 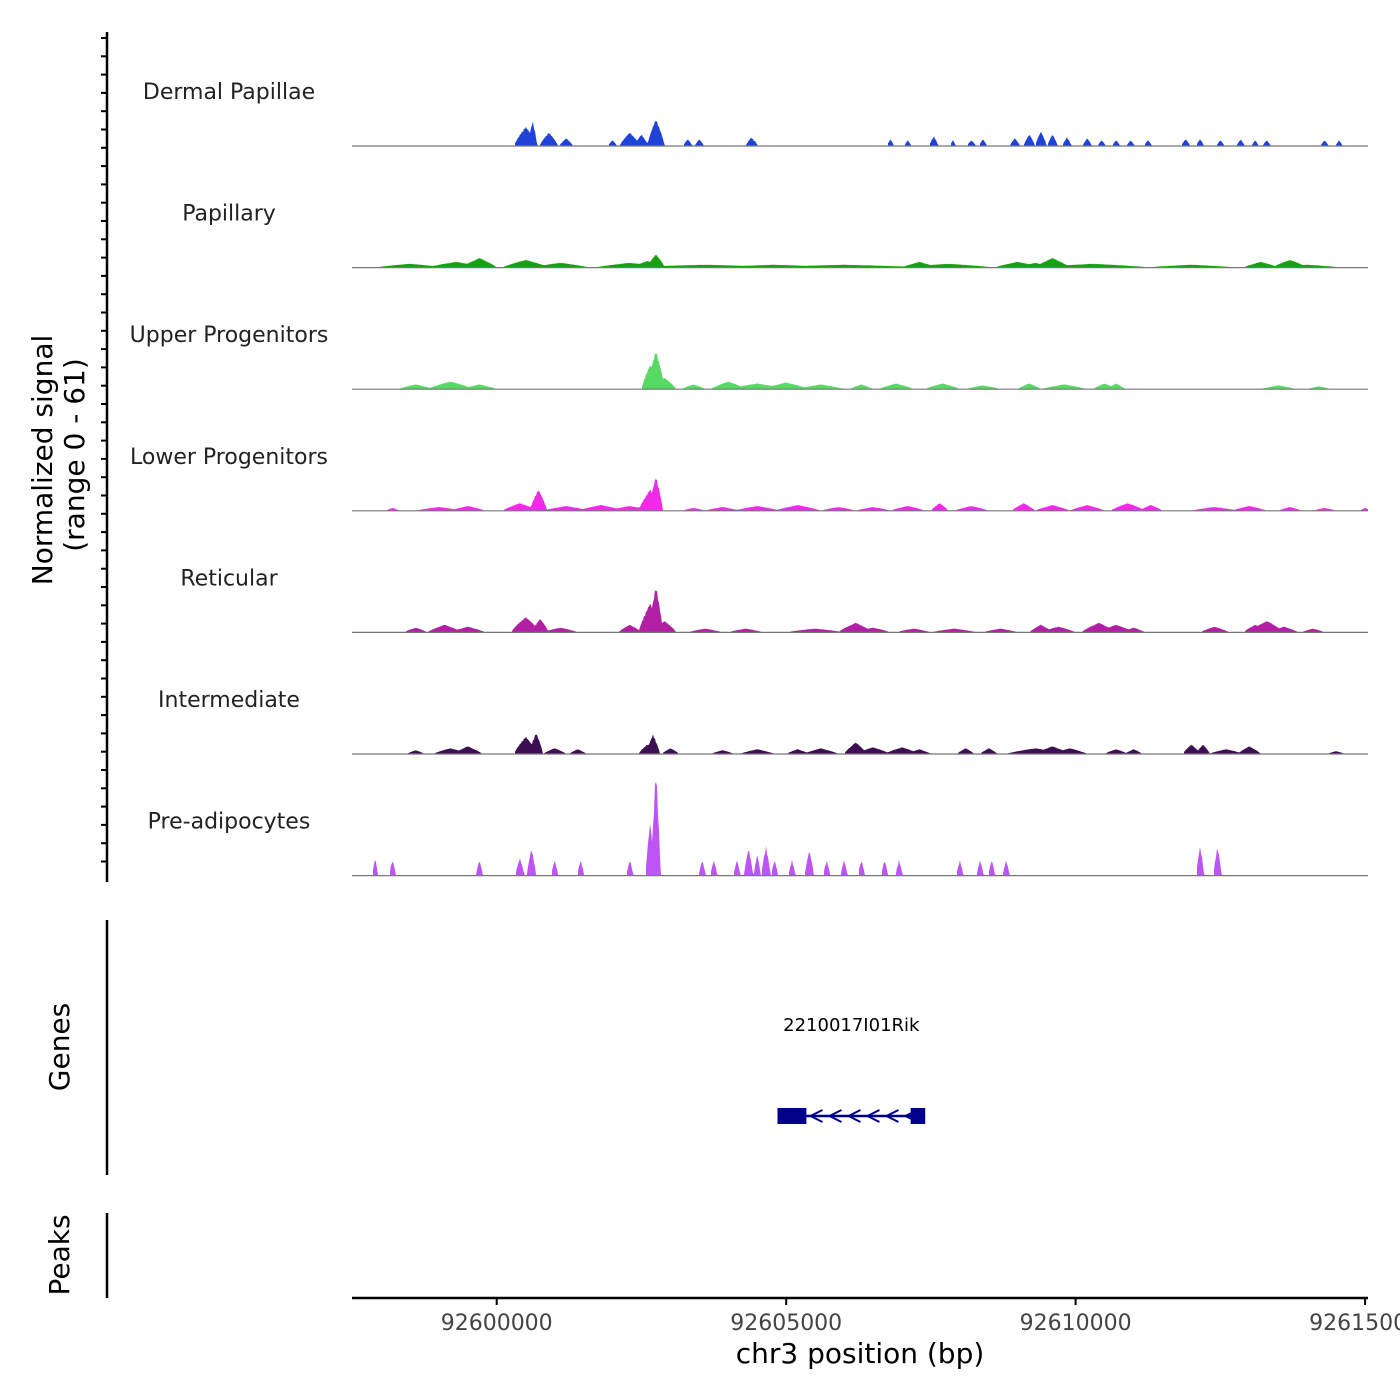 I want to click on track-label: Upper Progenitors, so click(x=229, y=335).